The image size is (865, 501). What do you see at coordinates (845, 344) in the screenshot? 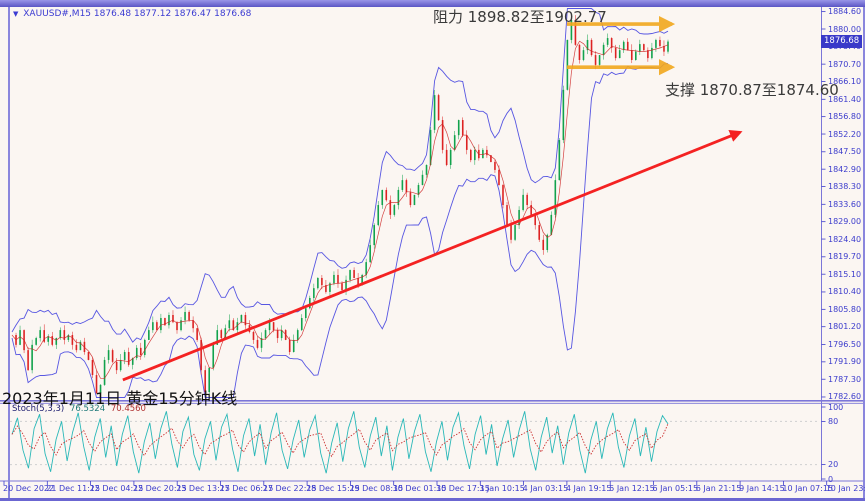
I see `price-axis-label: 1796.50` at bounding box center [845, 344].